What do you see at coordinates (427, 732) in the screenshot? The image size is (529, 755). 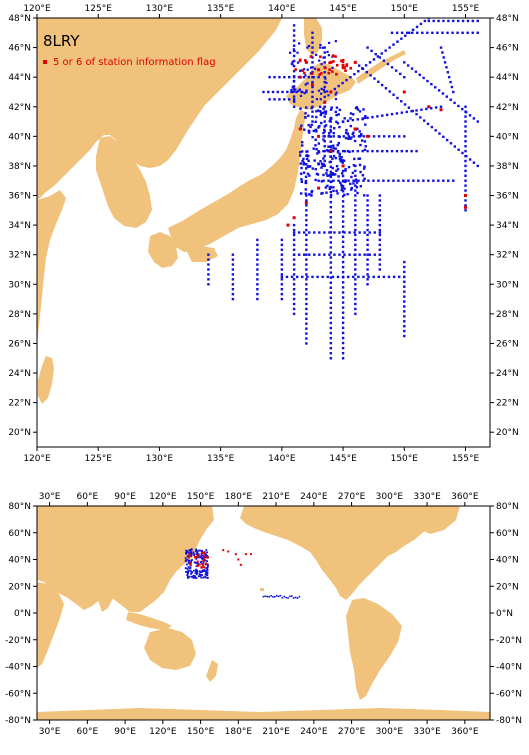 I see `lon-label-bottom: 330°E` at bounding box center [427, 732].